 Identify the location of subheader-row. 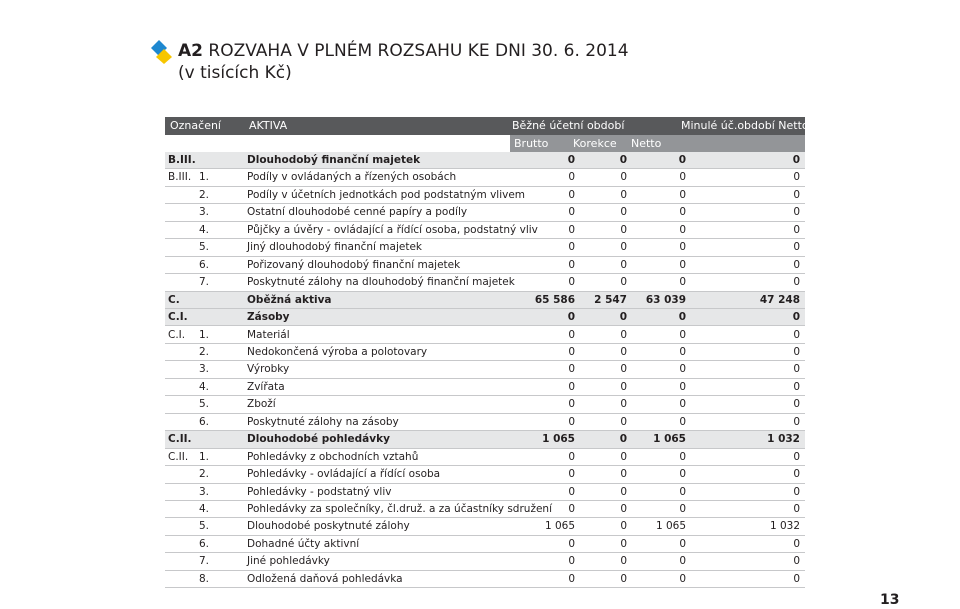
(657, 143).